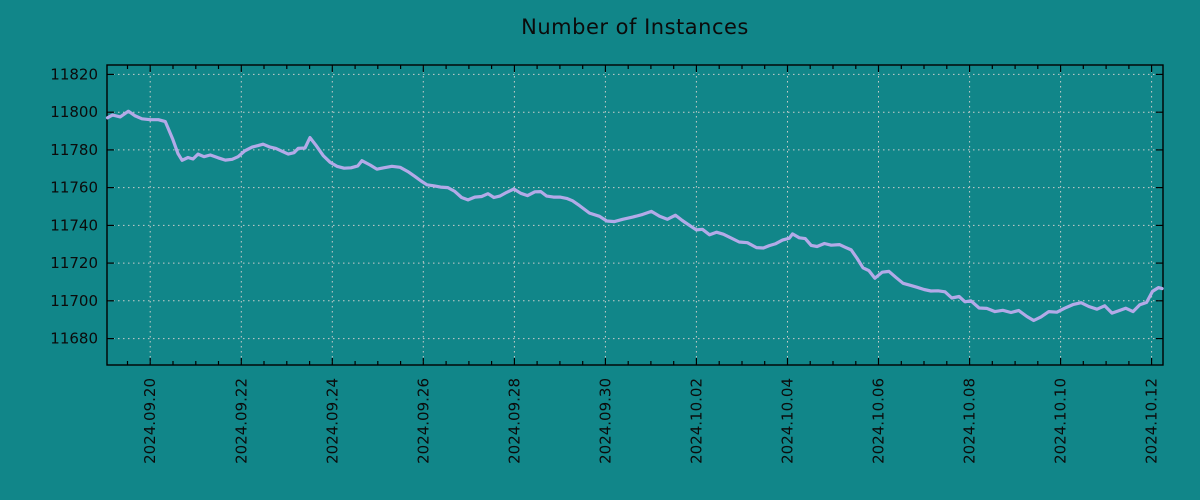  I want to click on x-tick-label: 2024.10.02, so click(696, 421).